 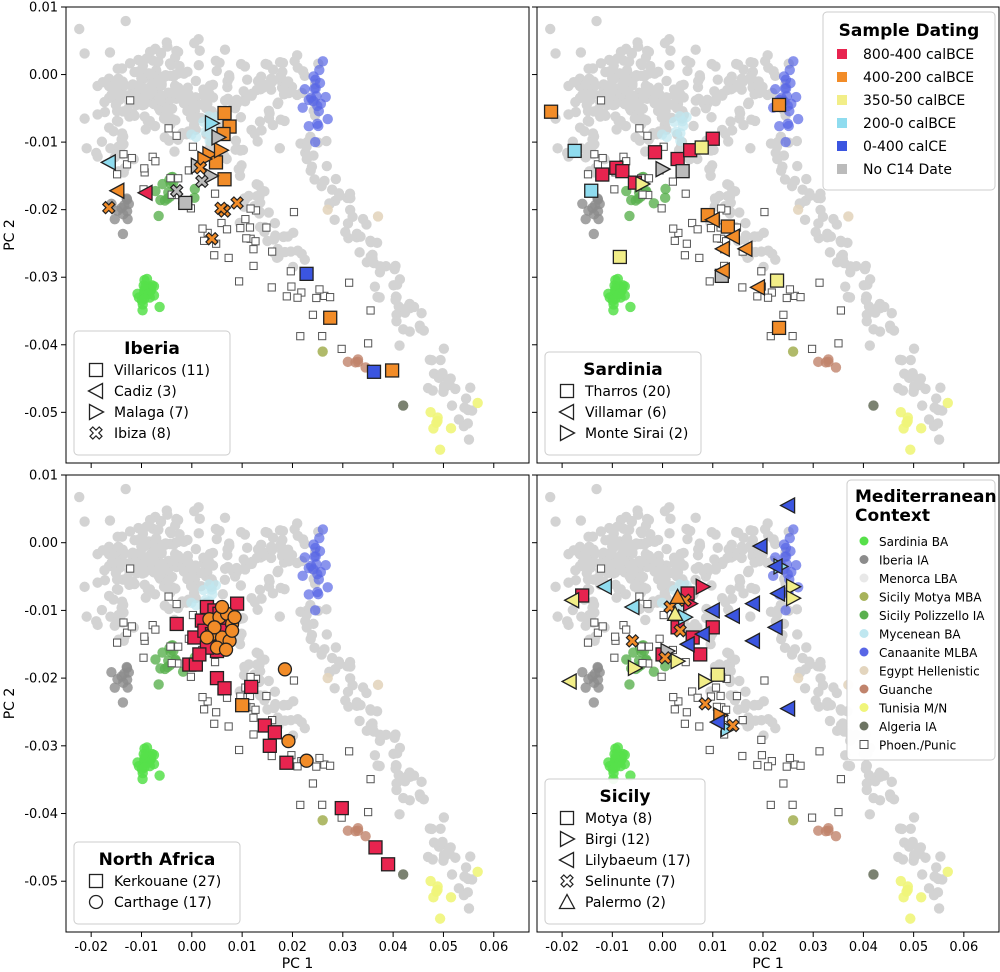 What do you see at coordinates (157, 883) in the screenshot?
I see `site-legend: North Africa Kerkouane (27) Carthage (17)` at bounding box center [157, 883].